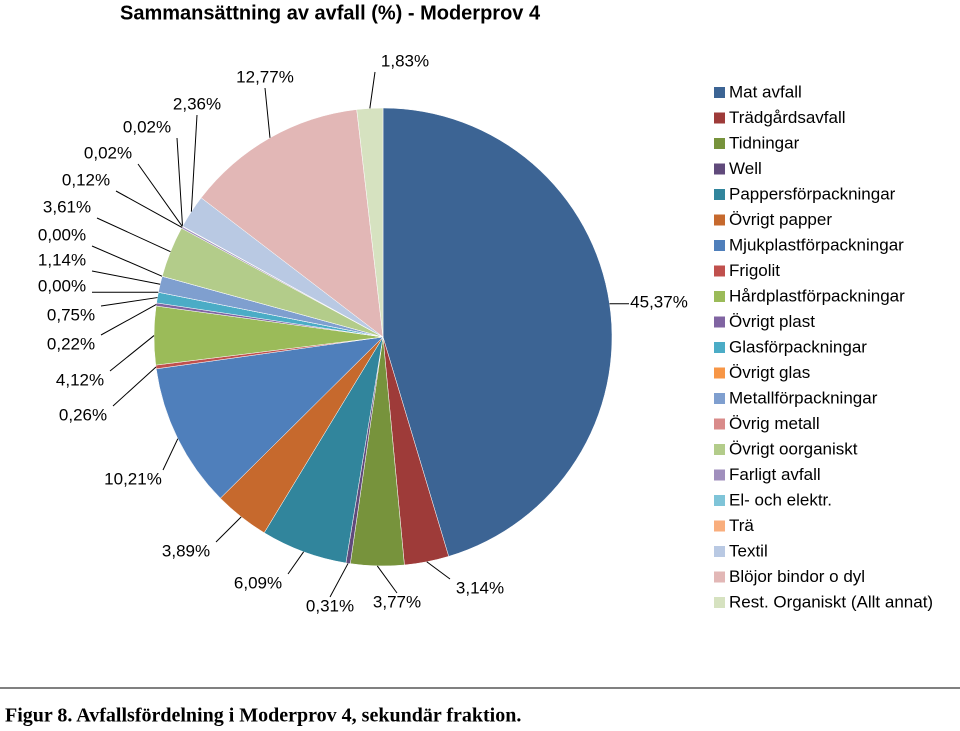  I want to click on data-label: 1,83%, so click(405, 60).